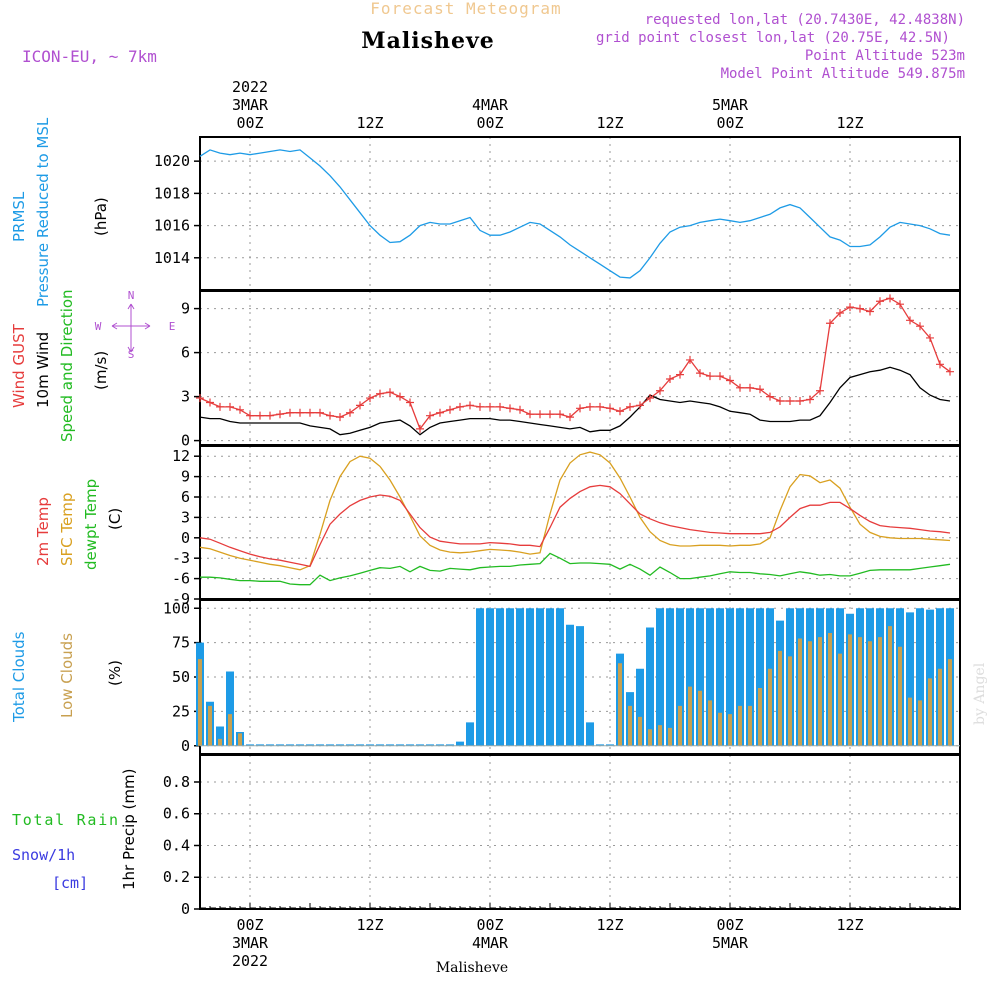 This screenshot has width=1000, height=1000. I want to click on watermark: by Angel, so click(980, 693).